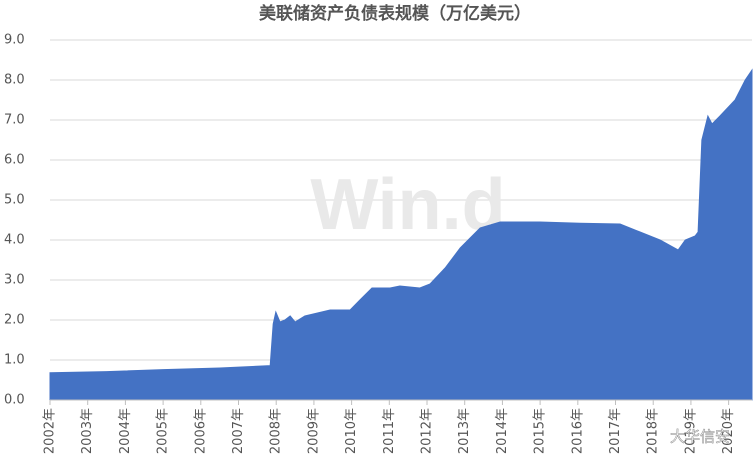  What do you see at coordinates (125, 431) in the screenshot?
I see `x-tick-label: 2004年` at bounding box center [125, 431].